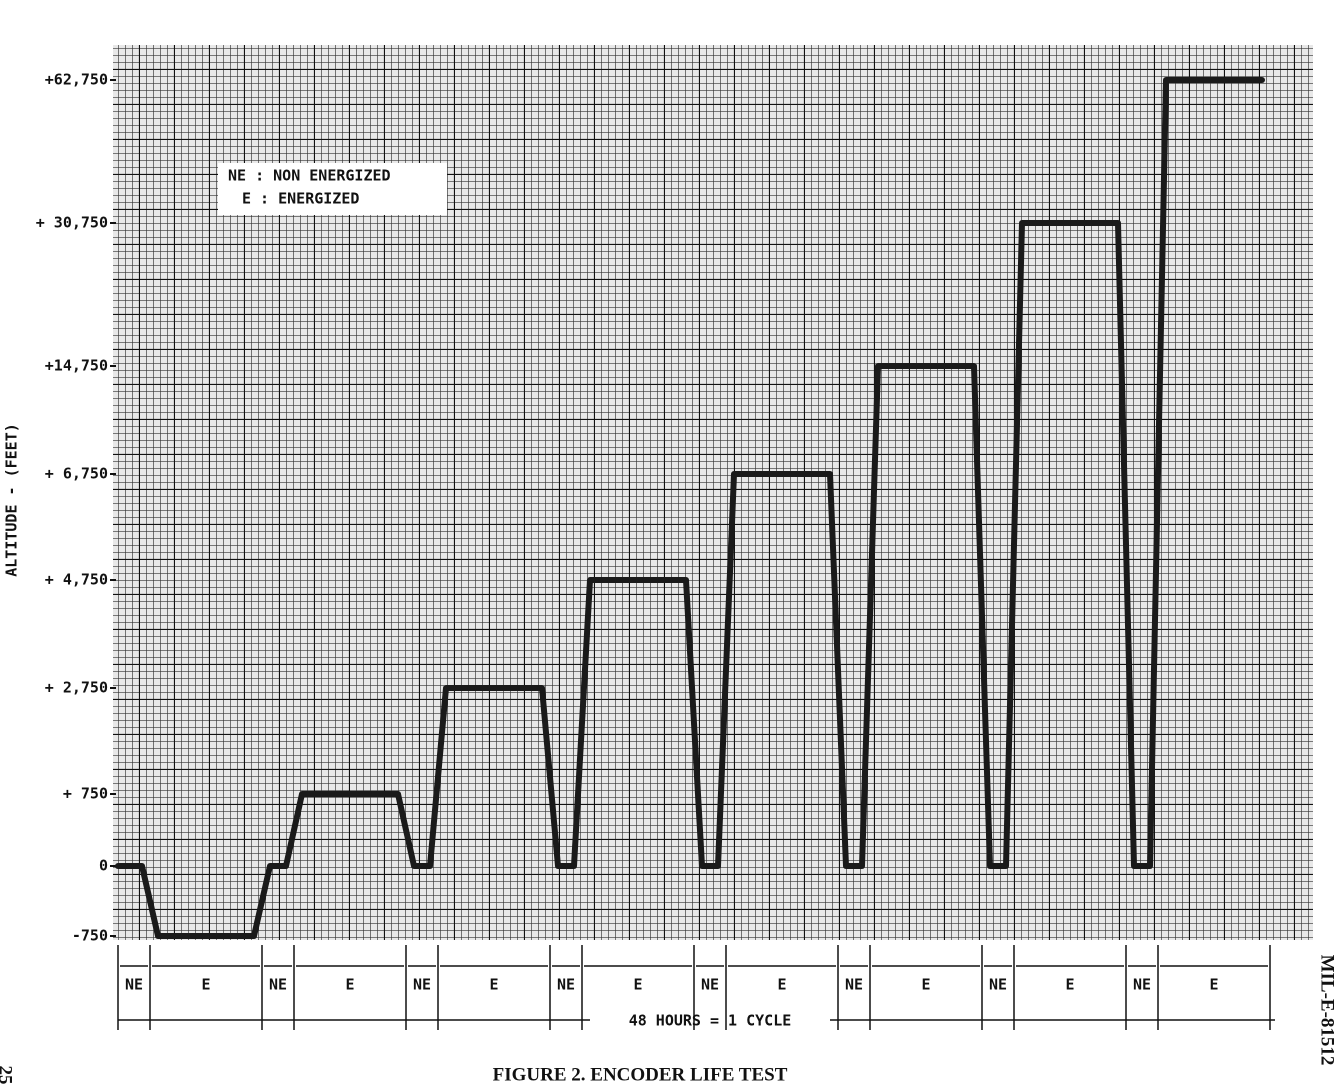 The image size is (1342, 1086). I want to click on y-tick-label: +14,750, so click(76, 366).